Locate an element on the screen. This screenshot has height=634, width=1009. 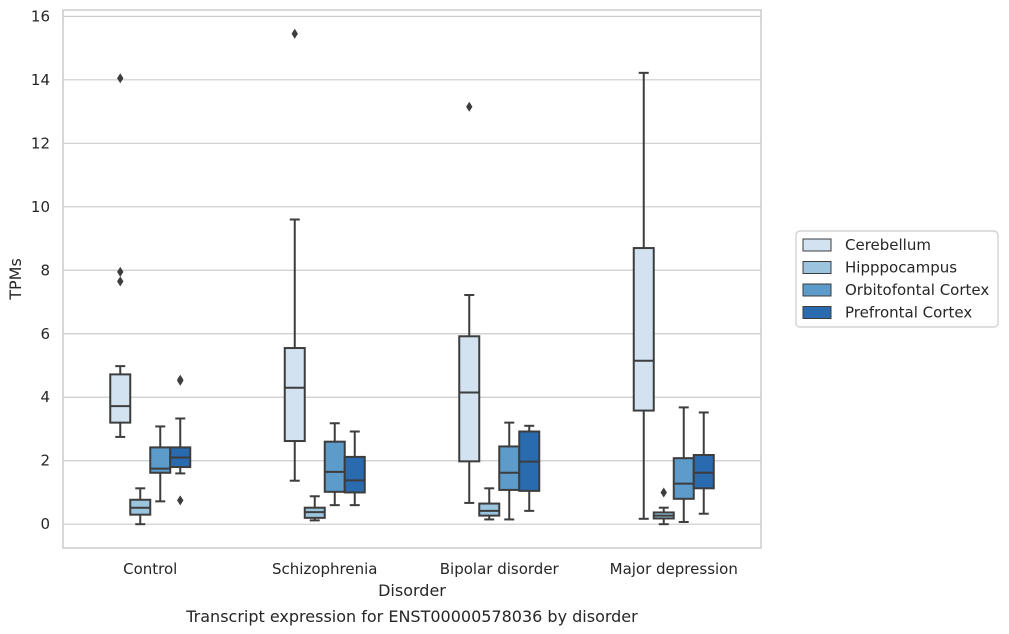
x-tick-label: Control is located at coordinates (150, 569).